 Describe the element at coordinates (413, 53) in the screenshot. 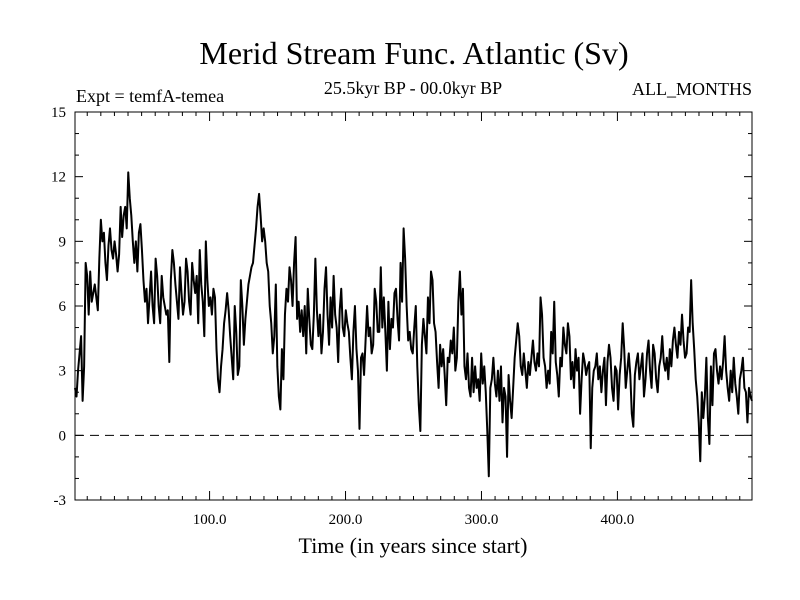

I see `chart-title: Merid Stream Func. Atlantic (Sv)` at that location.